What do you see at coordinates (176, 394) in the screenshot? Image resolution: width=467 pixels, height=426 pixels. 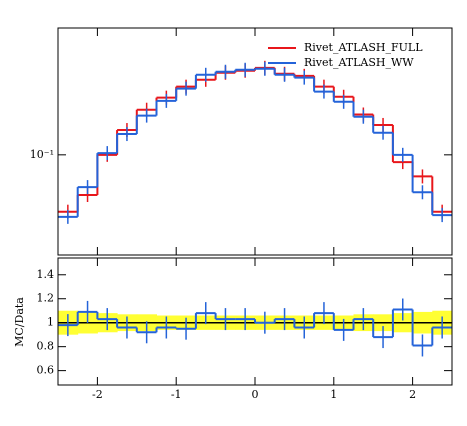 I see `x-tick-label: -1` at bounding box center [176, 394].